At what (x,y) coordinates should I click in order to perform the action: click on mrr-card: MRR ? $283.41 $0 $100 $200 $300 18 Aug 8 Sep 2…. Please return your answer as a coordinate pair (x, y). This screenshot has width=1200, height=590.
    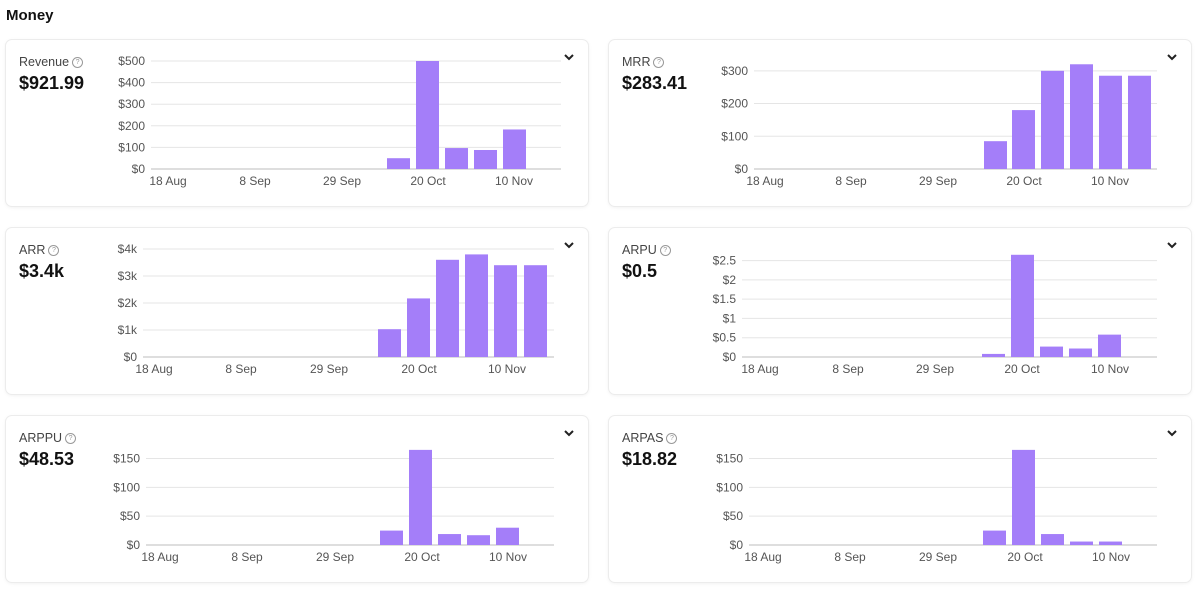
    Looking at the image, I should click on (900, 123).